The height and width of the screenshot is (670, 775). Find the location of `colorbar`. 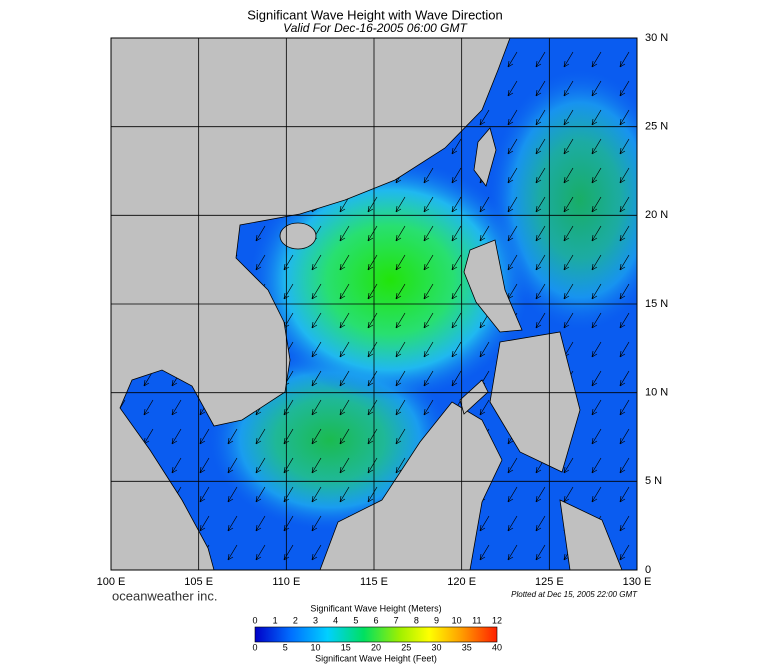

colorbar is located at coordinates (376, 634).